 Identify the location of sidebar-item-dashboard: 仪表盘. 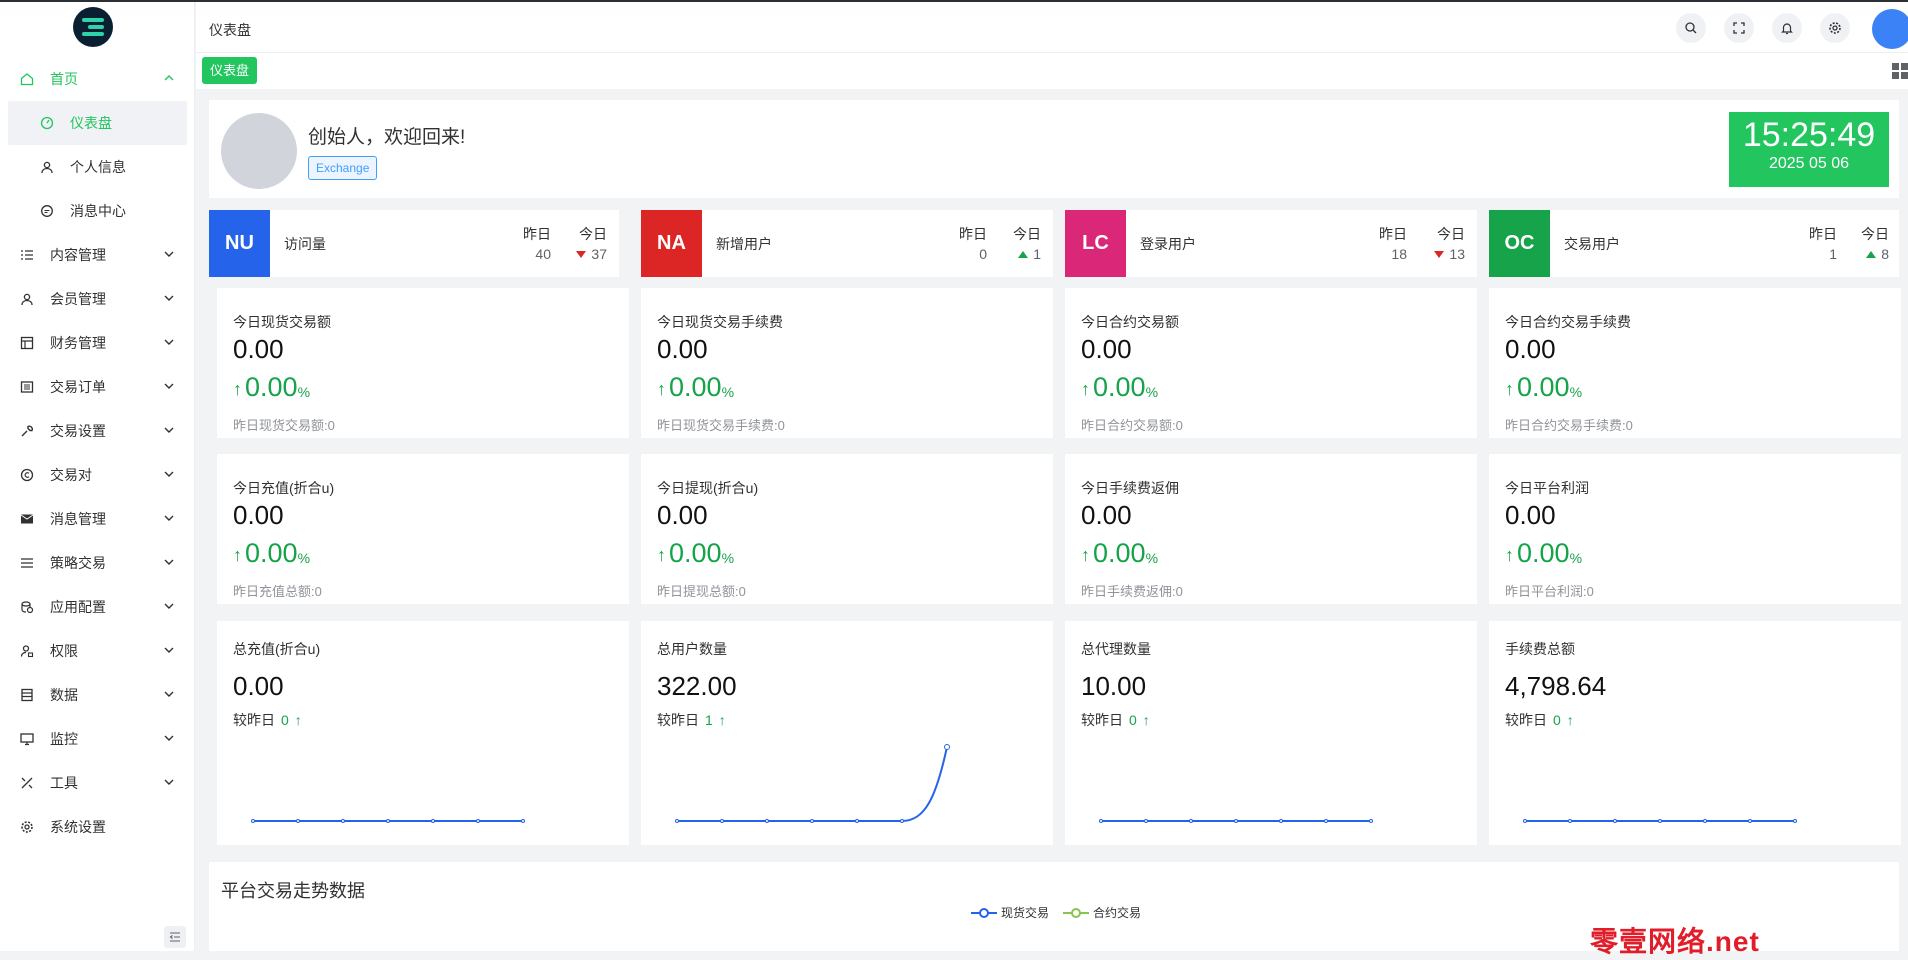
(97, 123).